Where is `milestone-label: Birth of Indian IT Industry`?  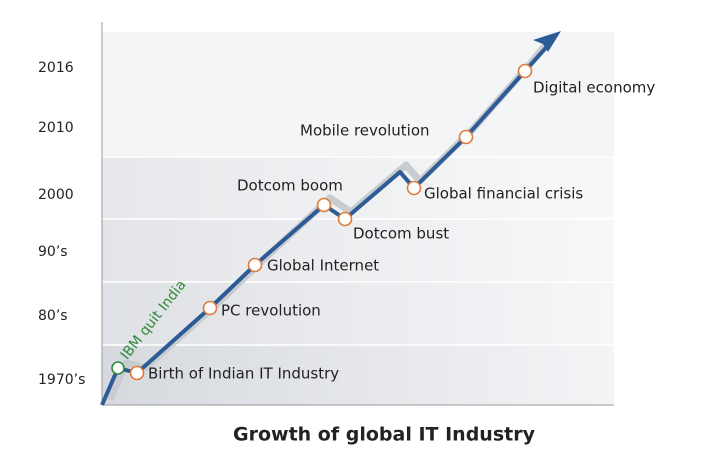 milestone-label: Birth of Indian IT Industry is located at coordinates (243, 374).